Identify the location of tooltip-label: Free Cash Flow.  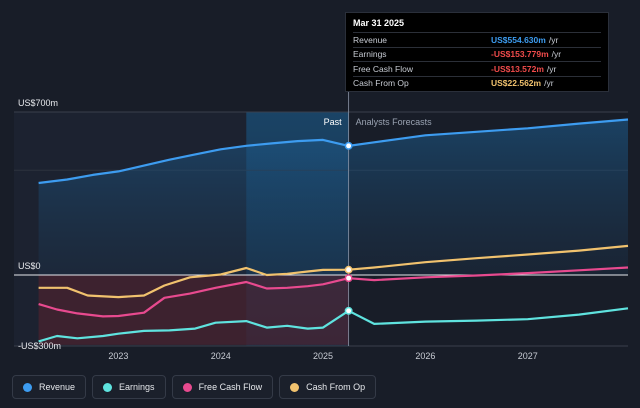
(383, 68).